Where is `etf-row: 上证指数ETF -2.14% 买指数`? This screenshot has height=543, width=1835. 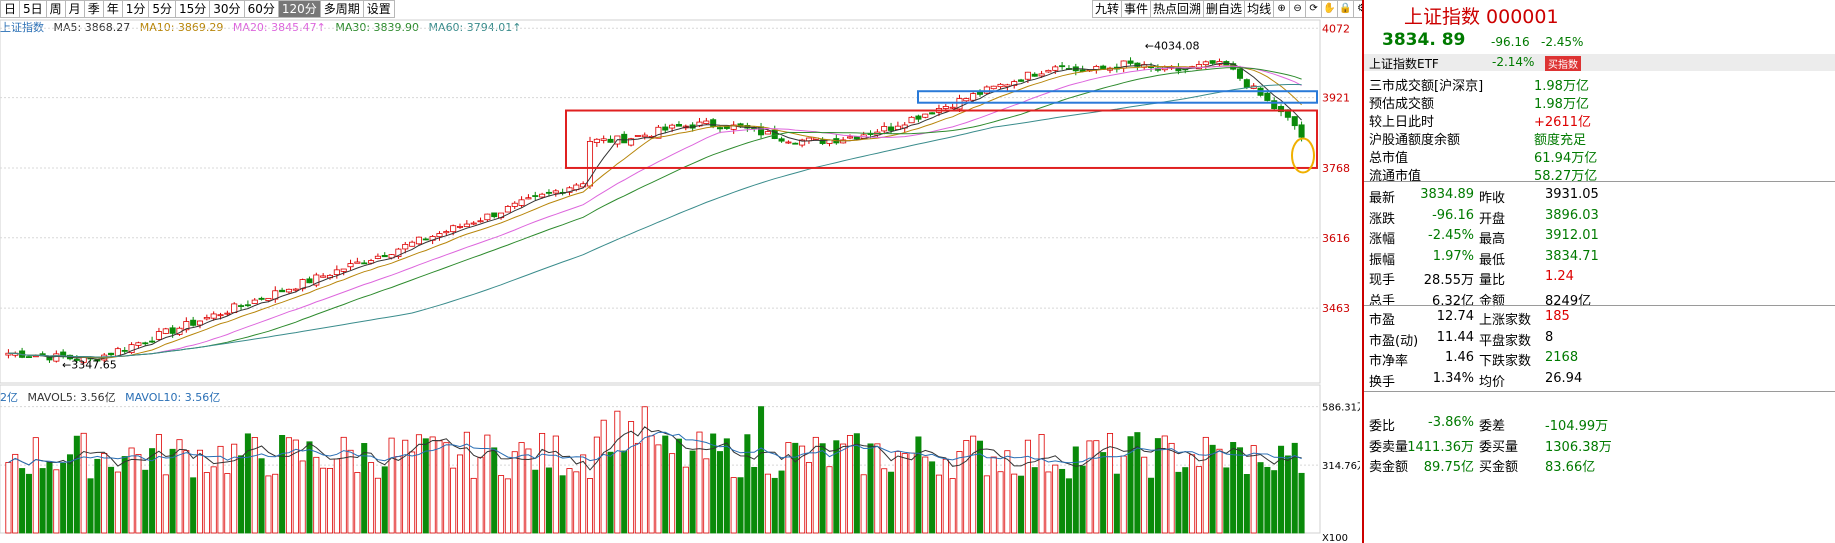
etf-row: 上证指数ETF -2.14% 买指数 is located at coordinates (1599, 62).